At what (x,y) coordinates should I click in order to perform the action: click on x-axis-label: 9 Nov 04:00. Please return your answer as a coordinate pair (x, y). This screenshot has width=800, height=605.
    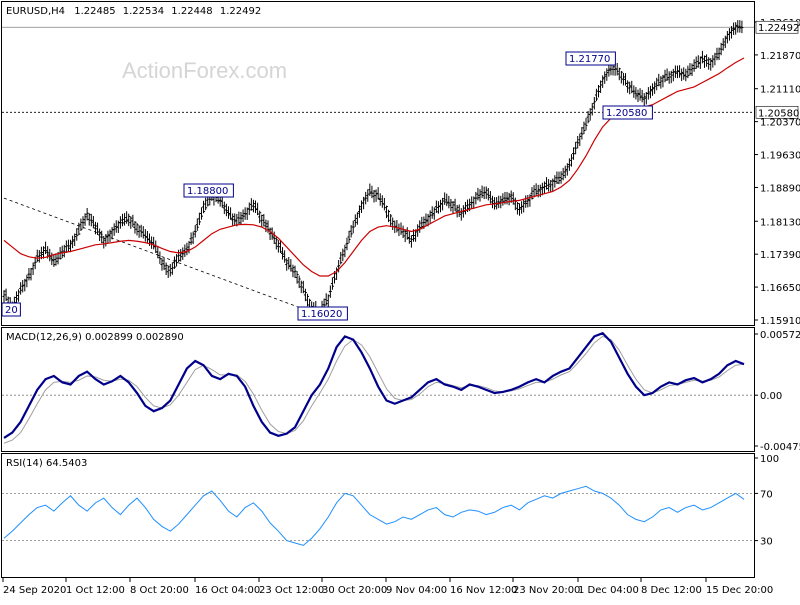
    Looking at the image, I should click on (416, 590).